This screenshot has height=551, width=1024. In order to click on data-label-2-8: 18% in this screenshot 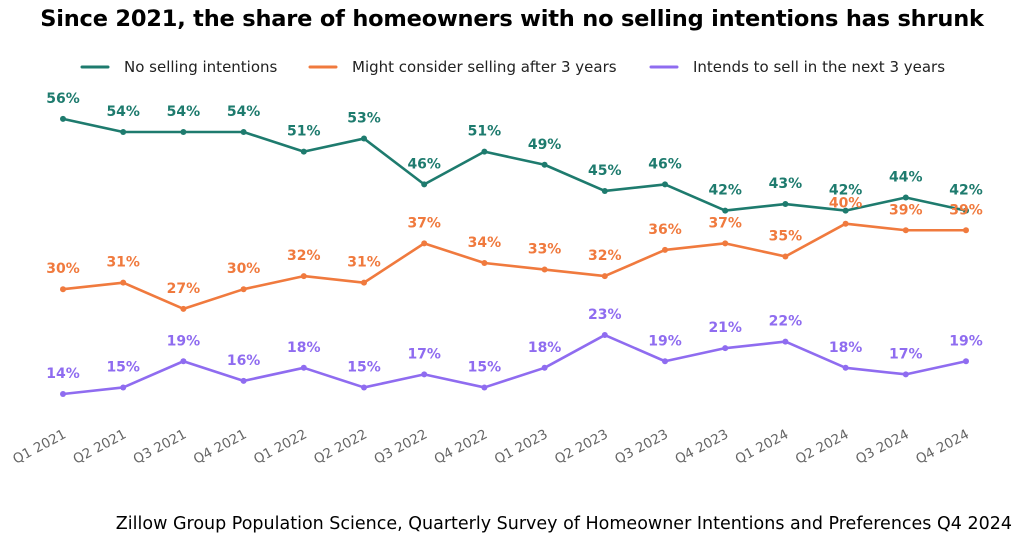, I will do `click(545, 348)`.